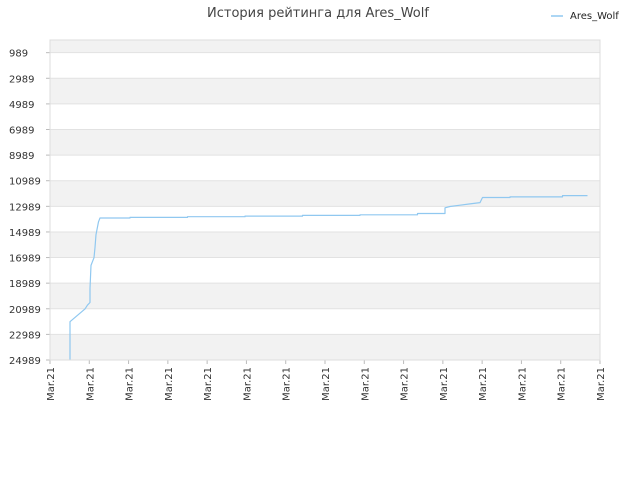  I want to click on y-tick-label: 12989, so click(25, 207).